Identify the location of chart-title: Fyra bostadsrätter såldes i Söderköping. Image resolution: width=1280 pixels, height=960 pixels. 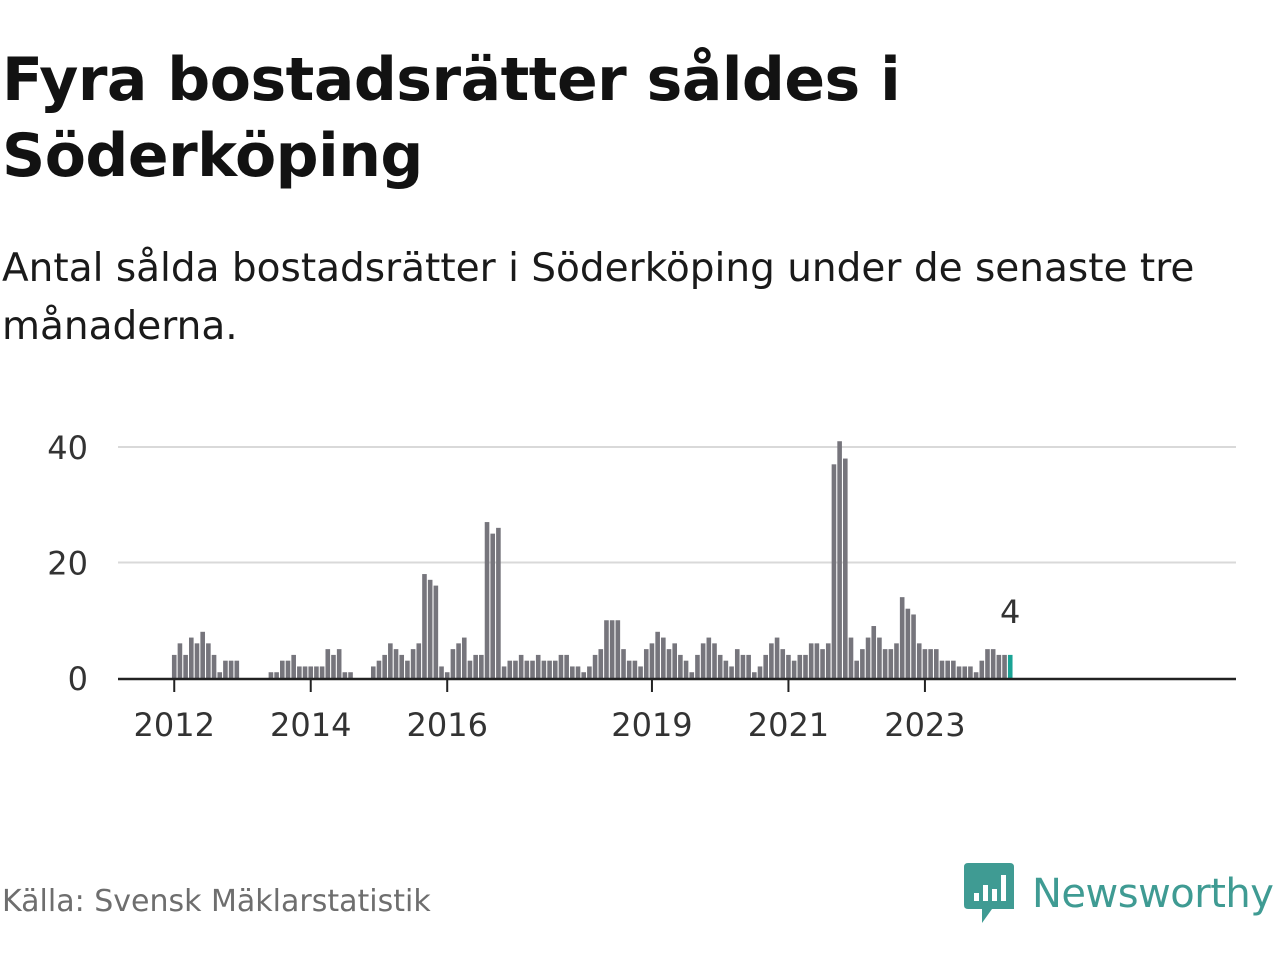
(451, 118).